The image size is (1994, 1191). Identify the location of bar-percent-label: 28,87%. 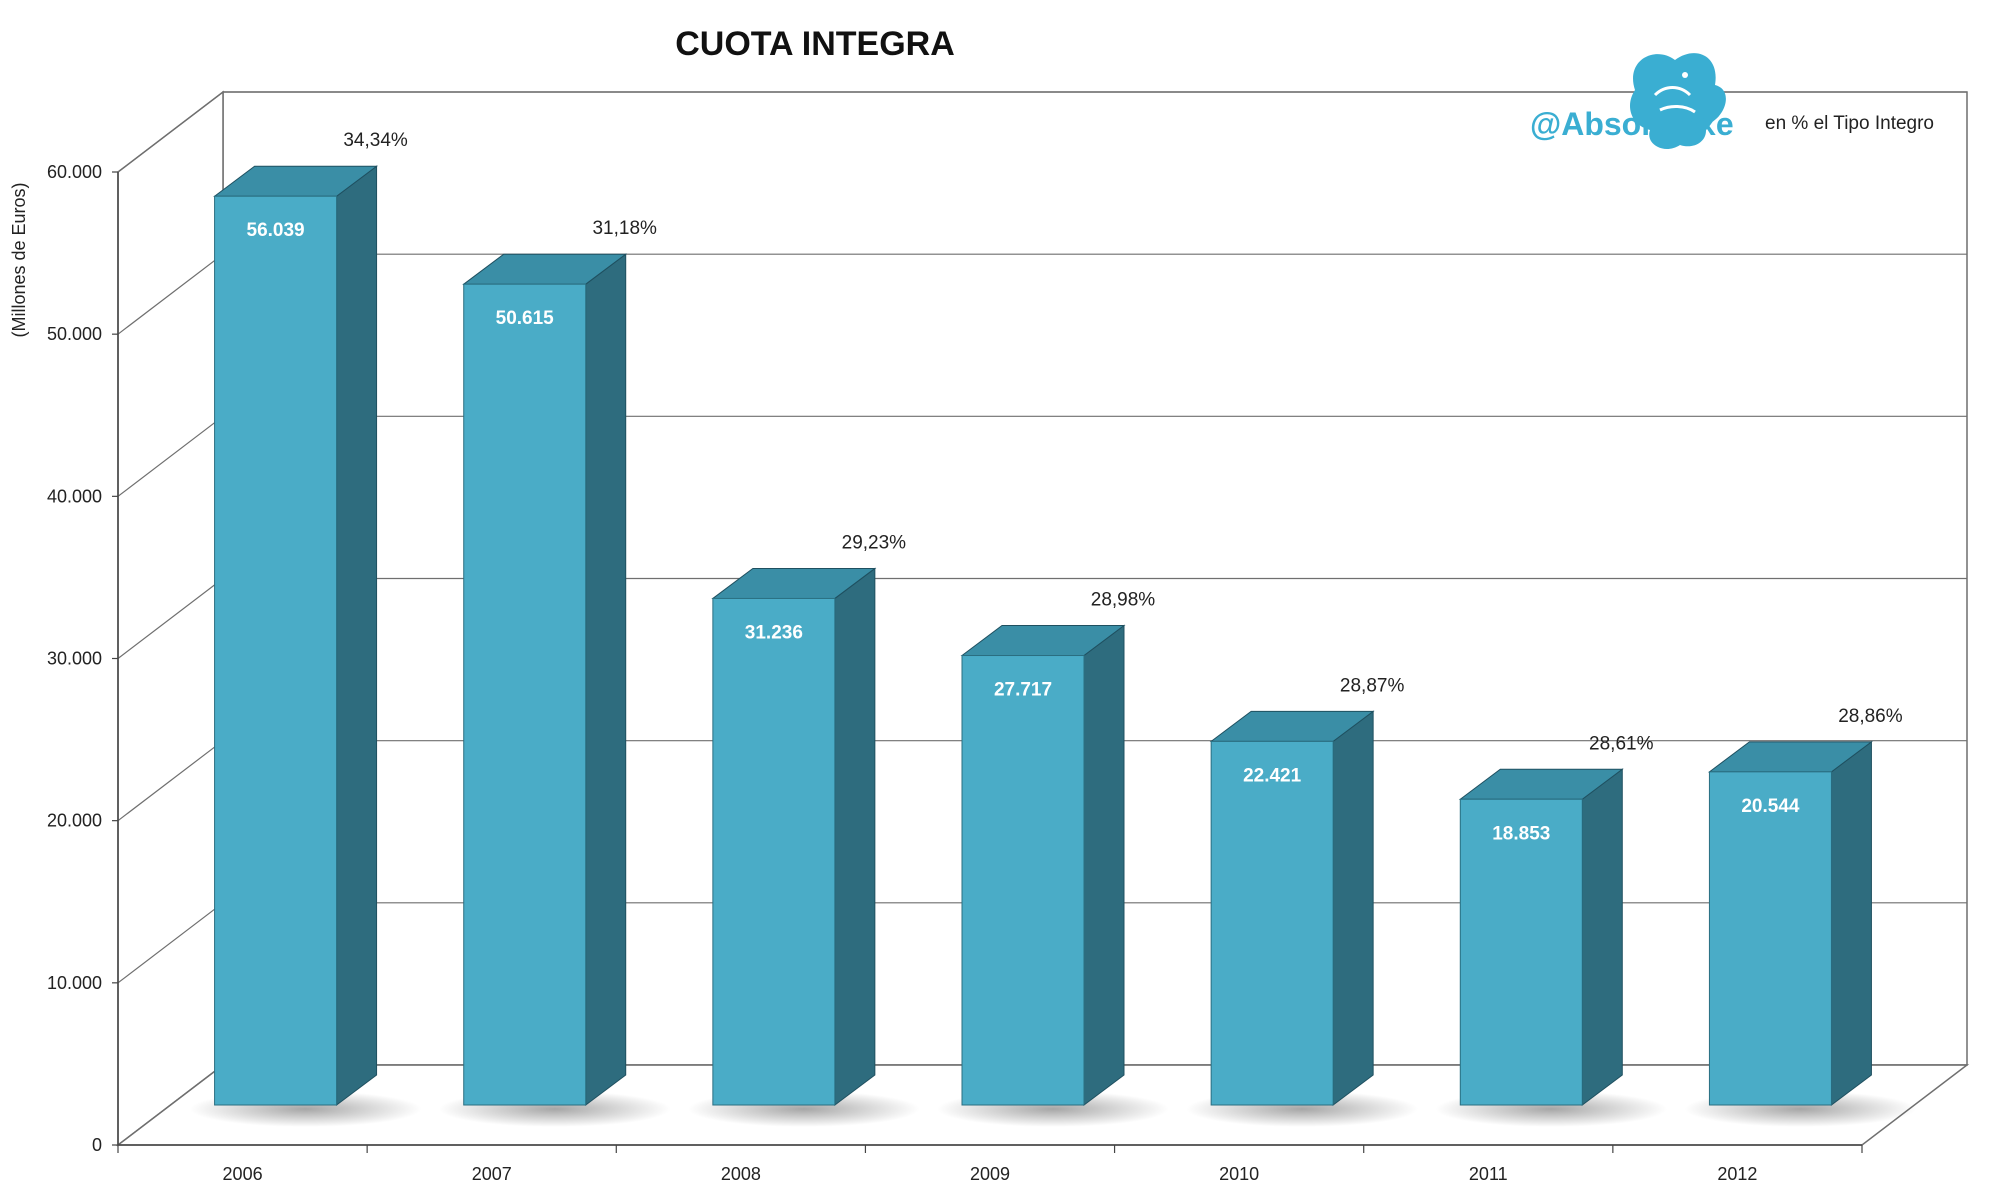
(1372, 685).